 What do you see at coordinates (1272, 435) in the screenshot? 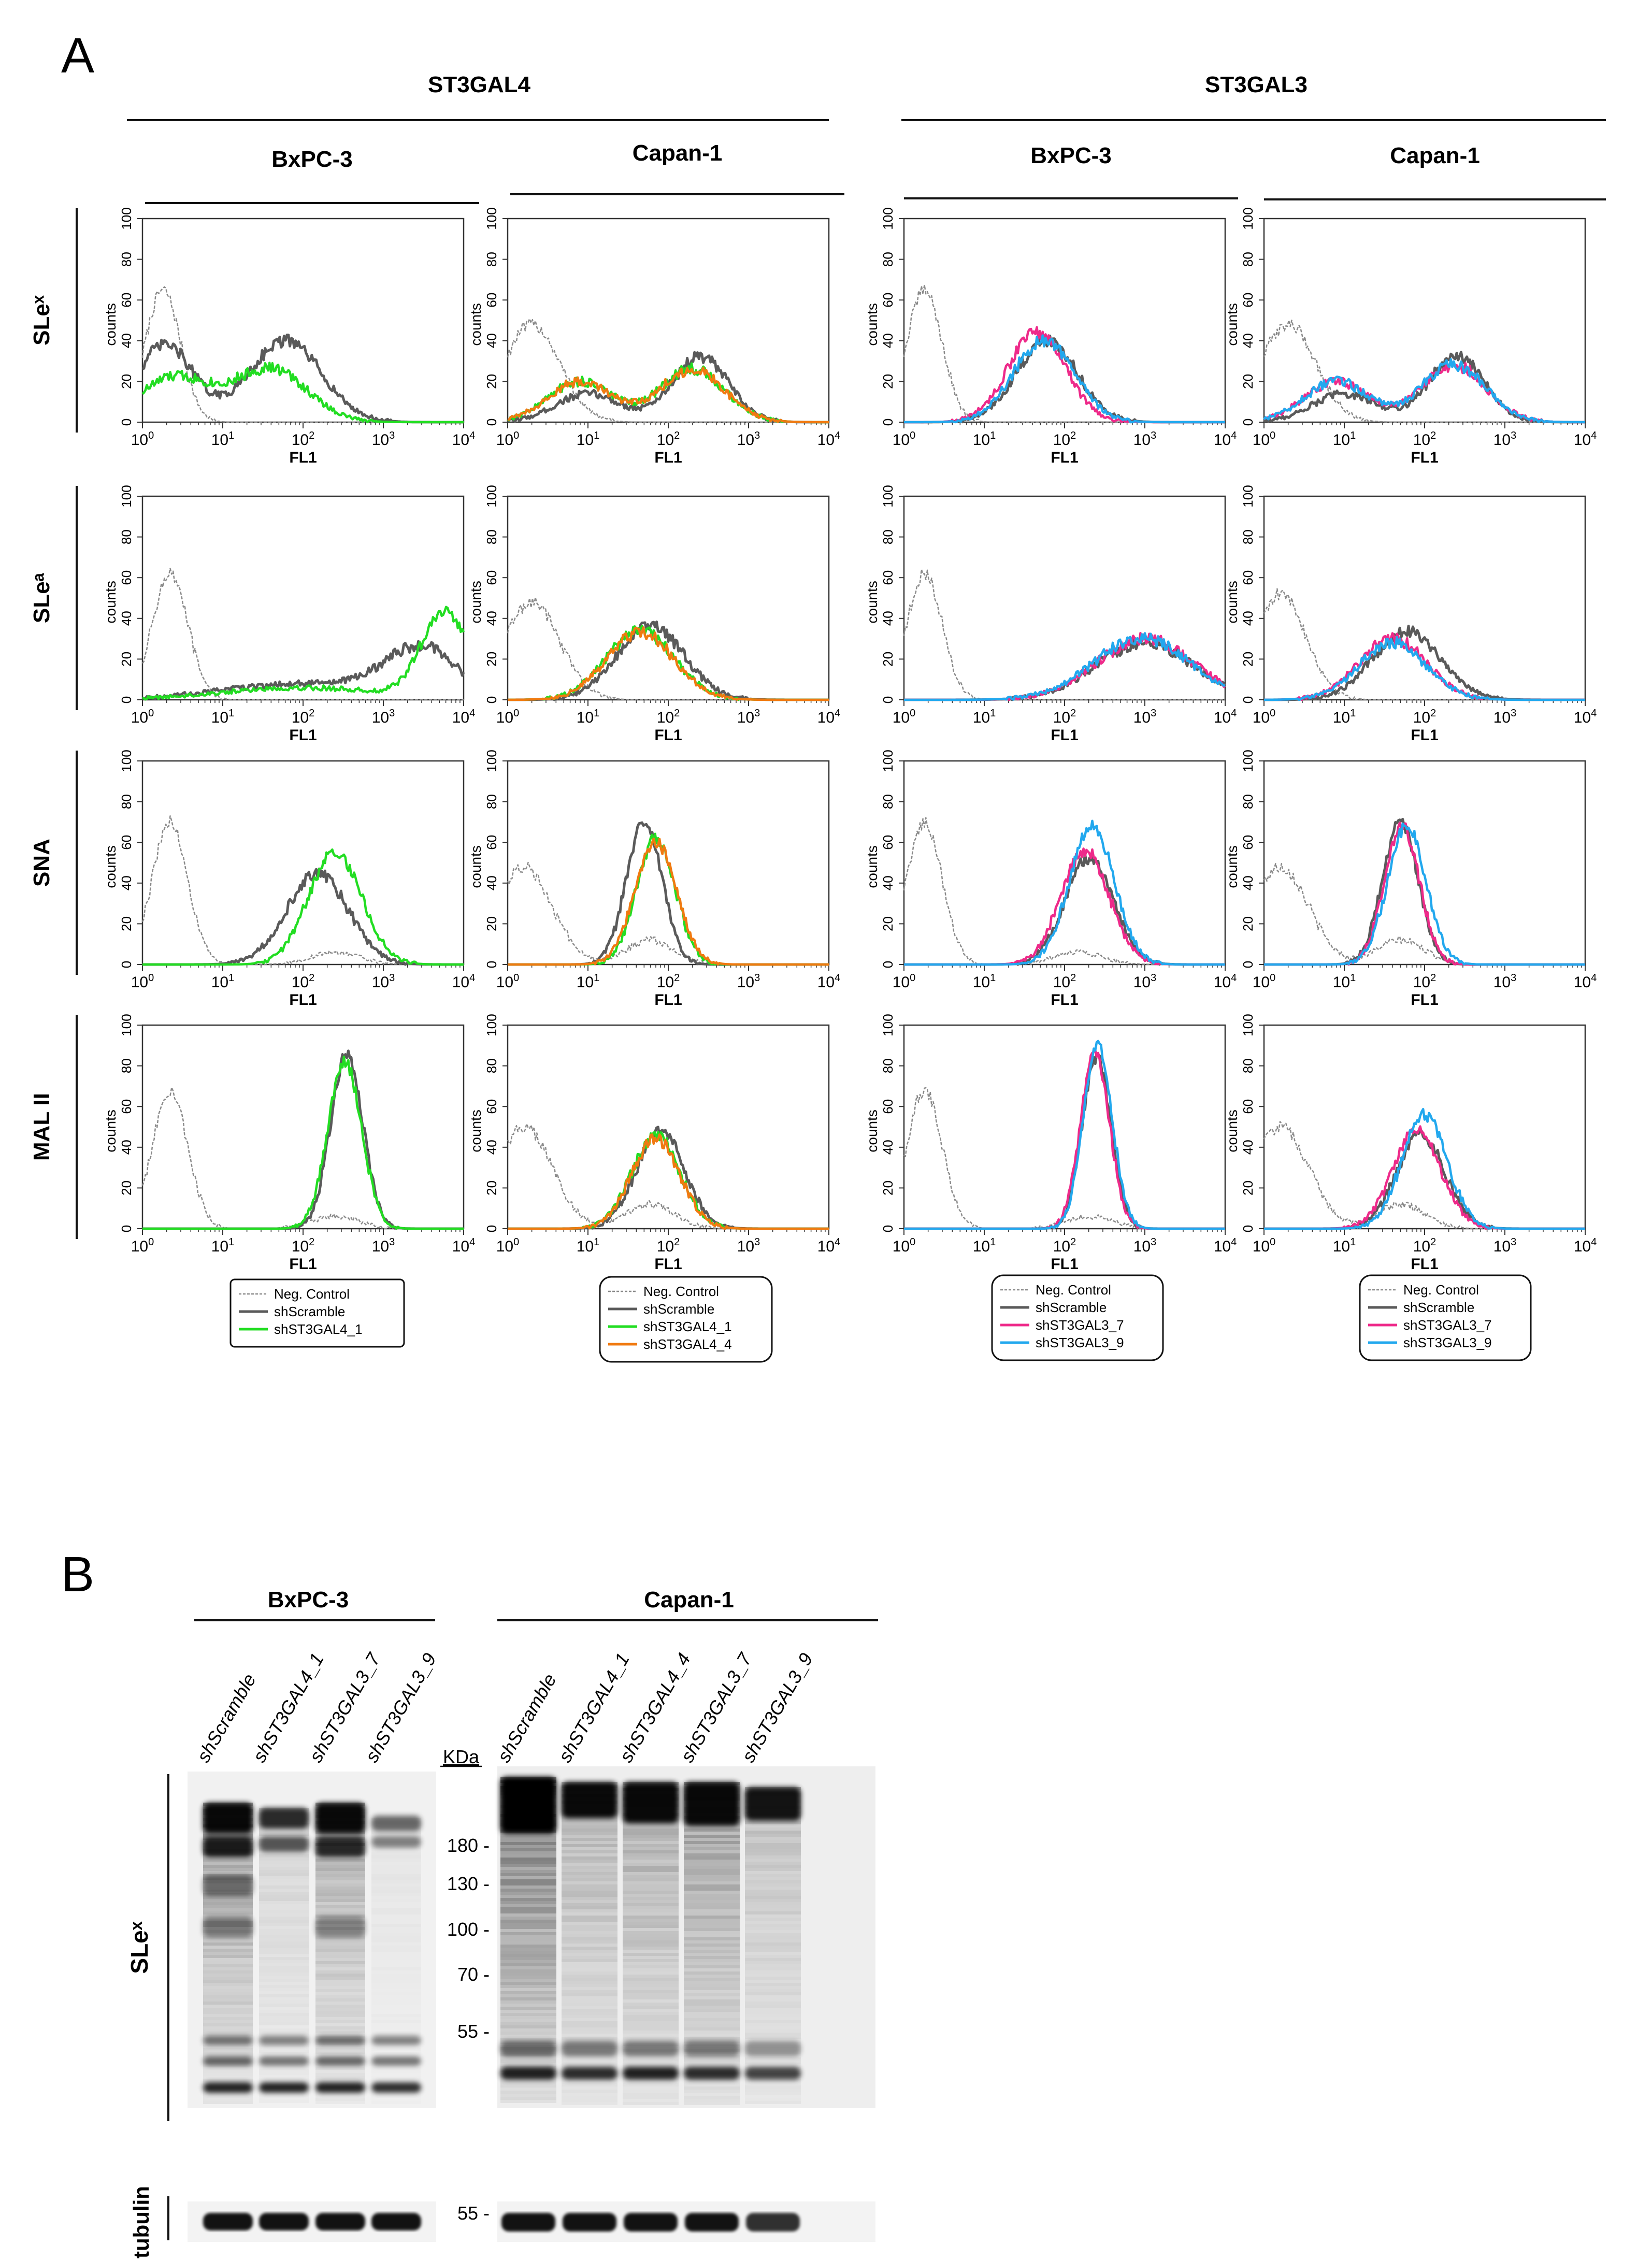
I see `x-tick-exponent: 0` at bounding box center [1272, 435].